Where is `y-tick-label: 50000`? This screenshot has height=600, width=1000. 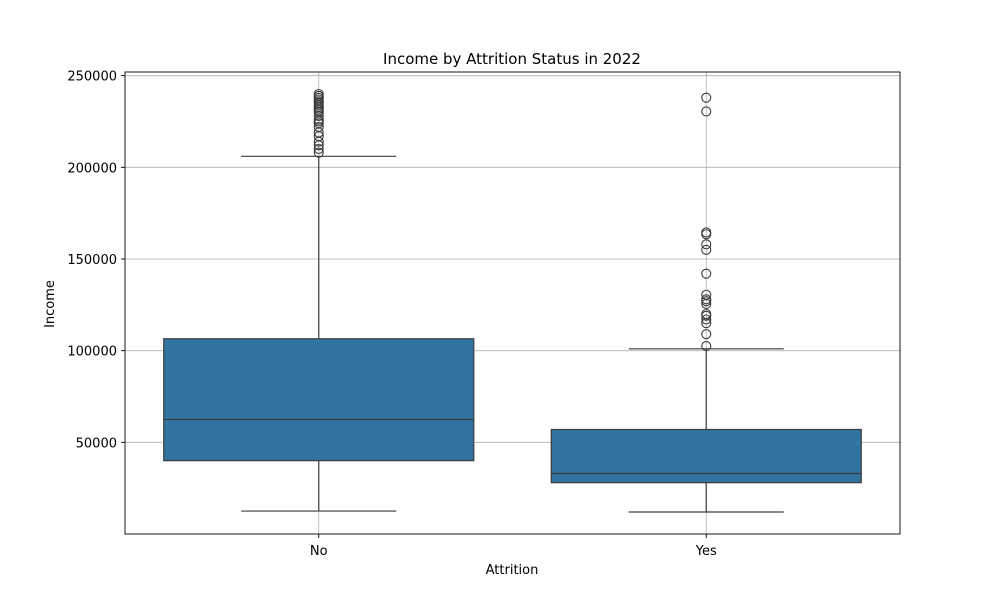
y-tick-label: 50000 is located at coordinates (96, 443).